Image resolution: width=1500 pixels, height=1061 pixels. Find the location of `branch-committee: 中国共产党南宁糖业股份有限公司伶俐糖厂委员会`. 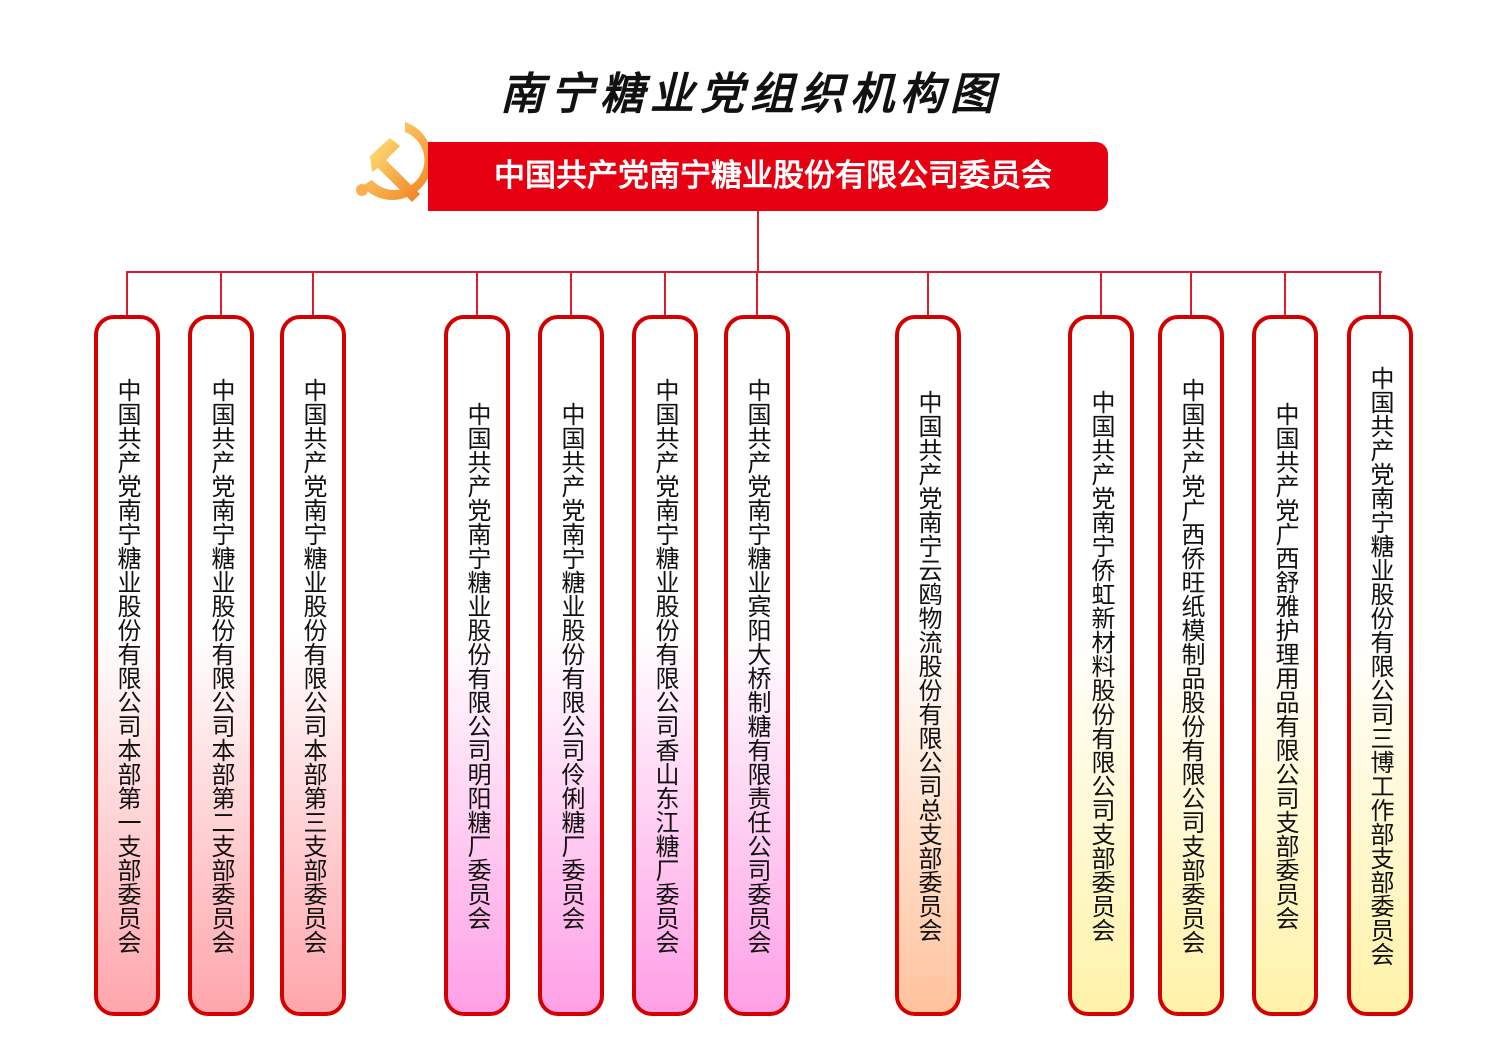

branch-committee: 中国共产党南宁糖业股份有限公司伶俐糖厂委员会 is located at coordinates (571, 665).